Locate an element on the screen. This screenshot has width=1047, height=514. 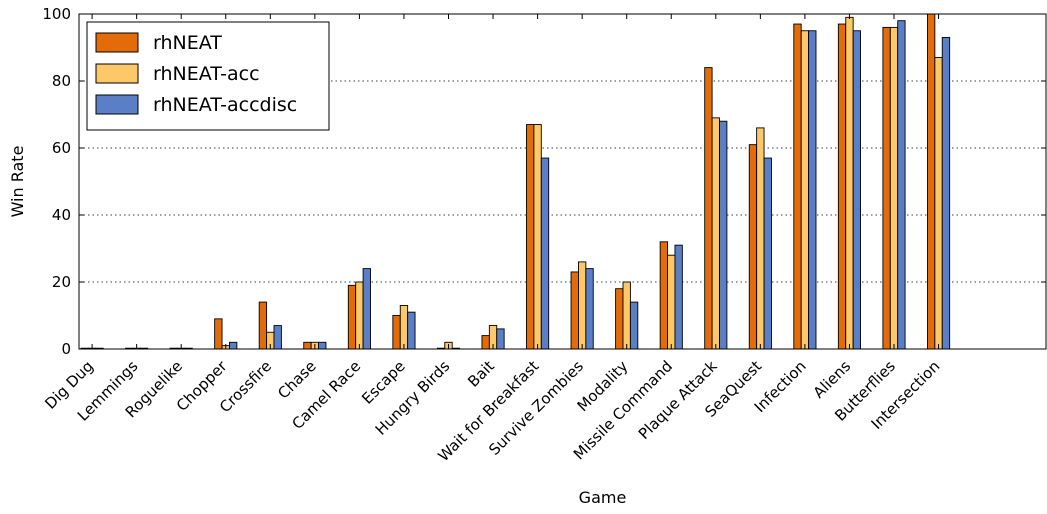
bar-rhneat-intersection is located at coordinates (931, 181).